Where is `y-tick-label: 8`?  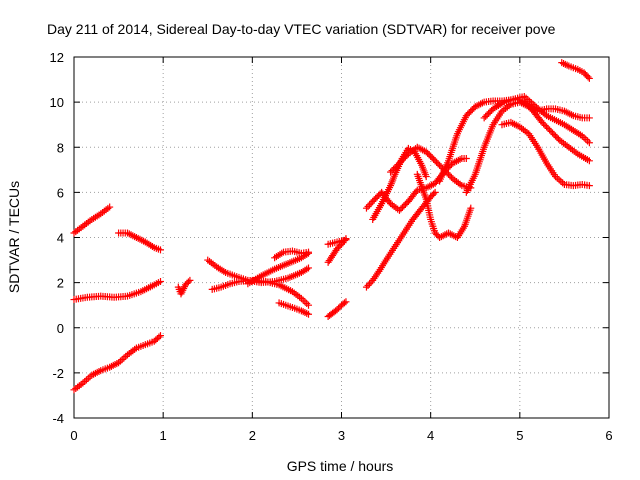 y-tick-label: 8 is located at coordinates (60, 147).